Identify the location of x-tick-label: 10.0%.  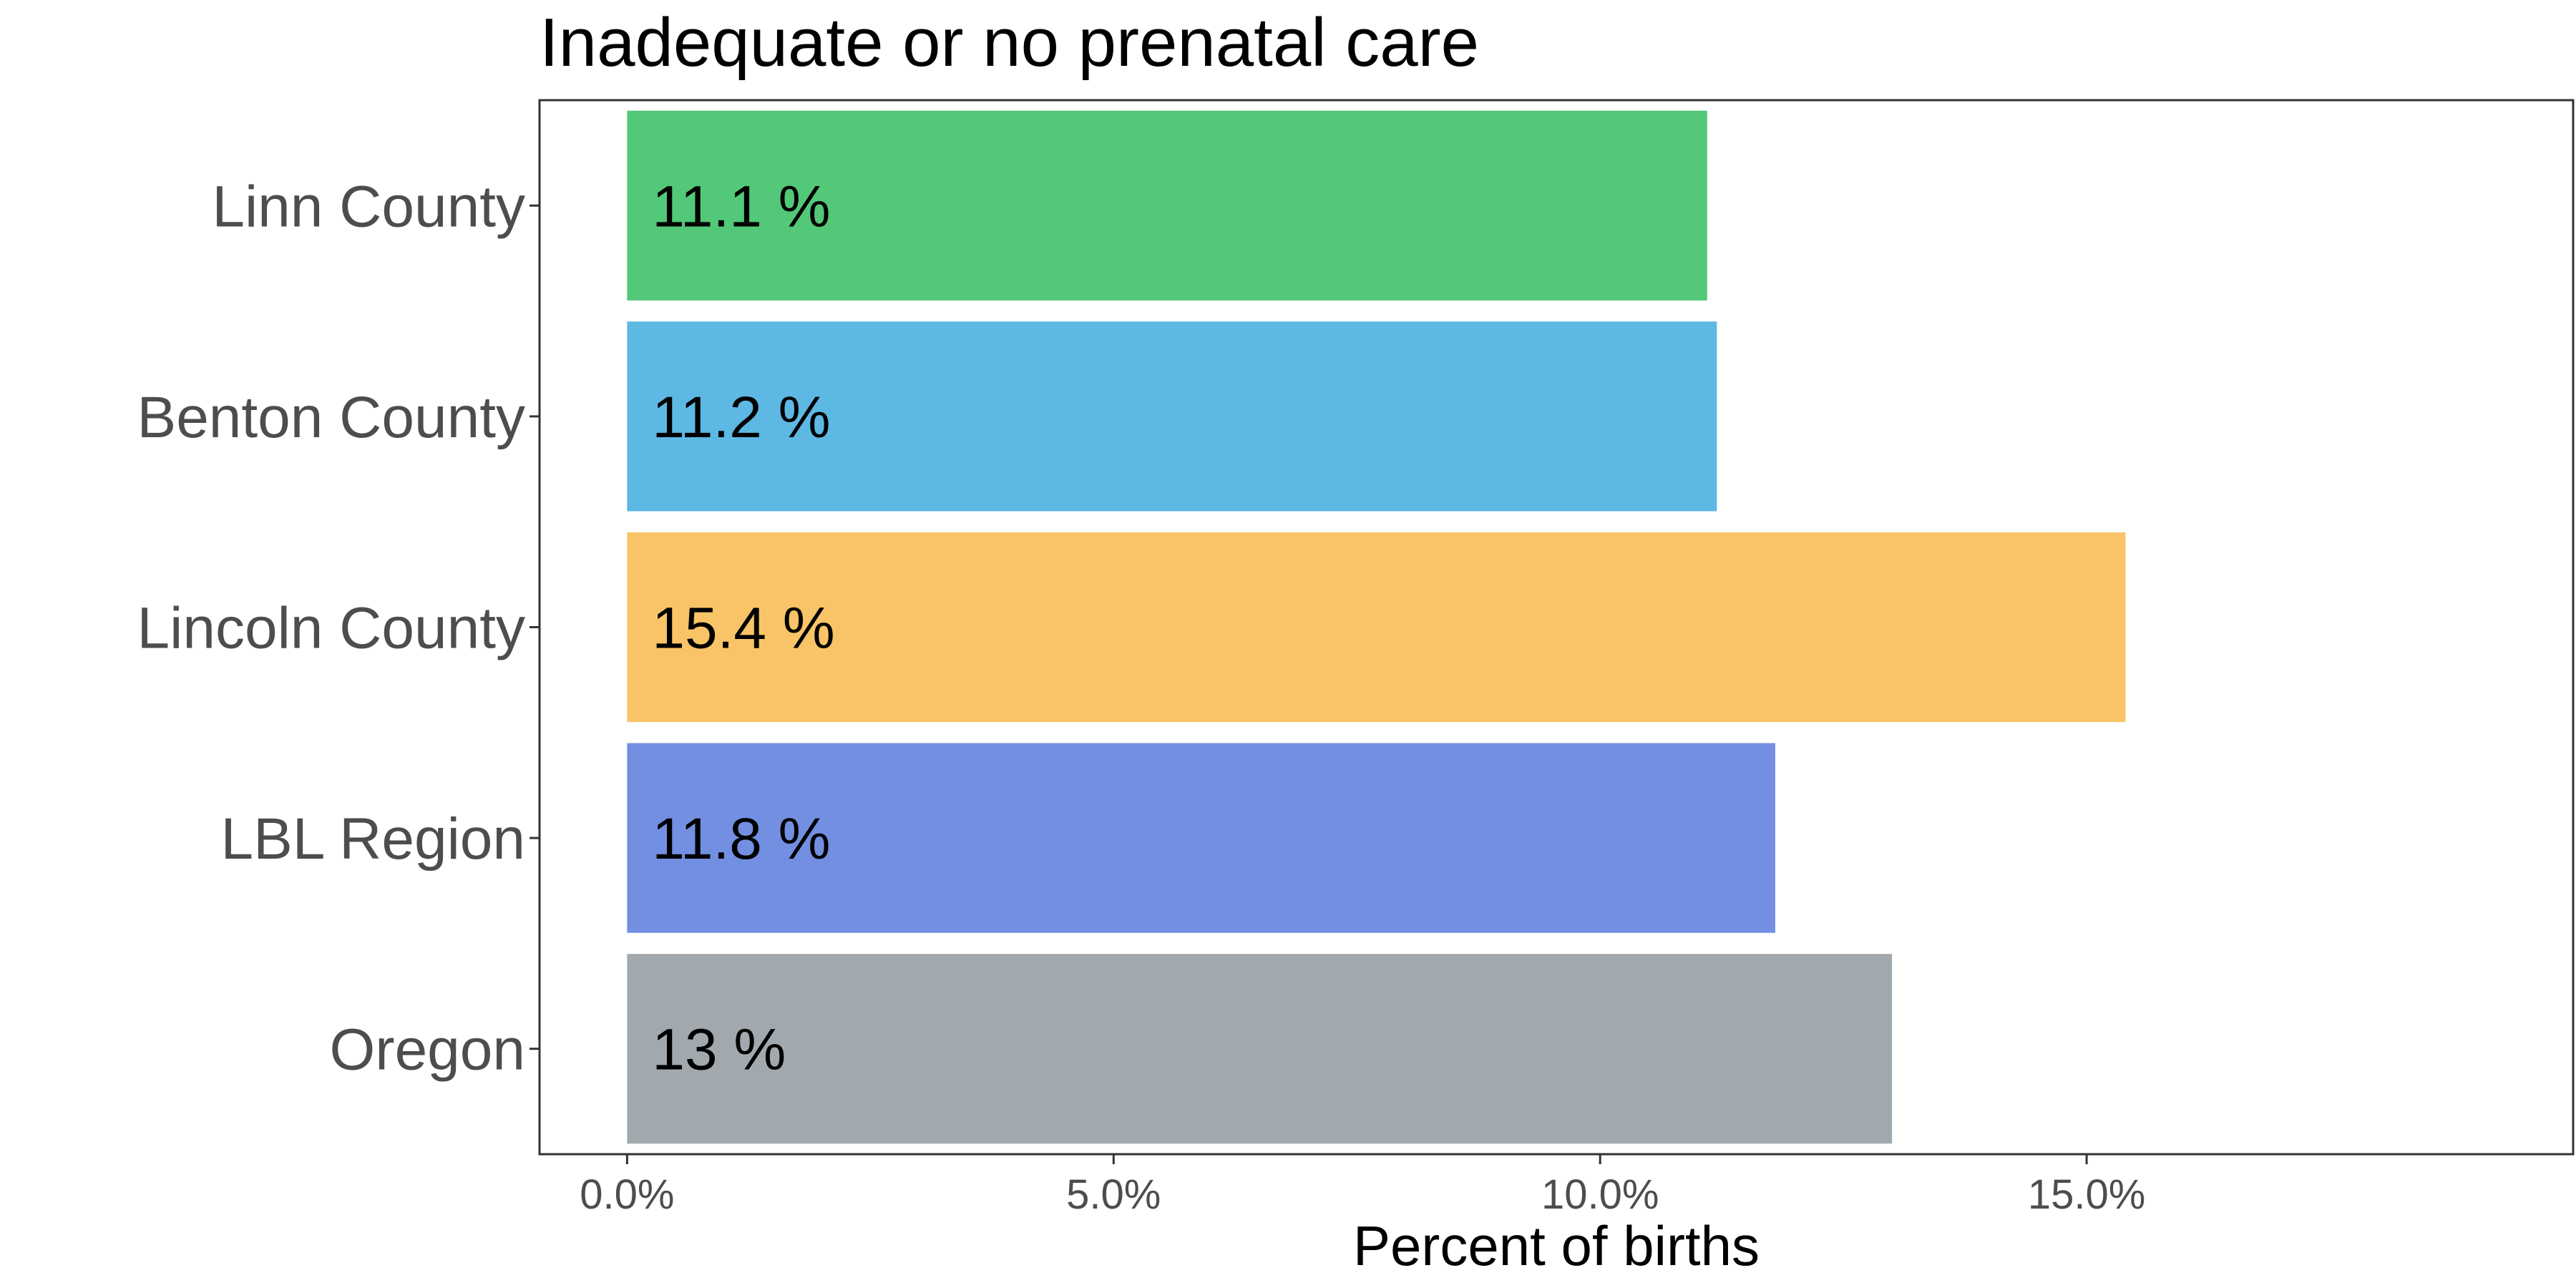
(1600, 1194).